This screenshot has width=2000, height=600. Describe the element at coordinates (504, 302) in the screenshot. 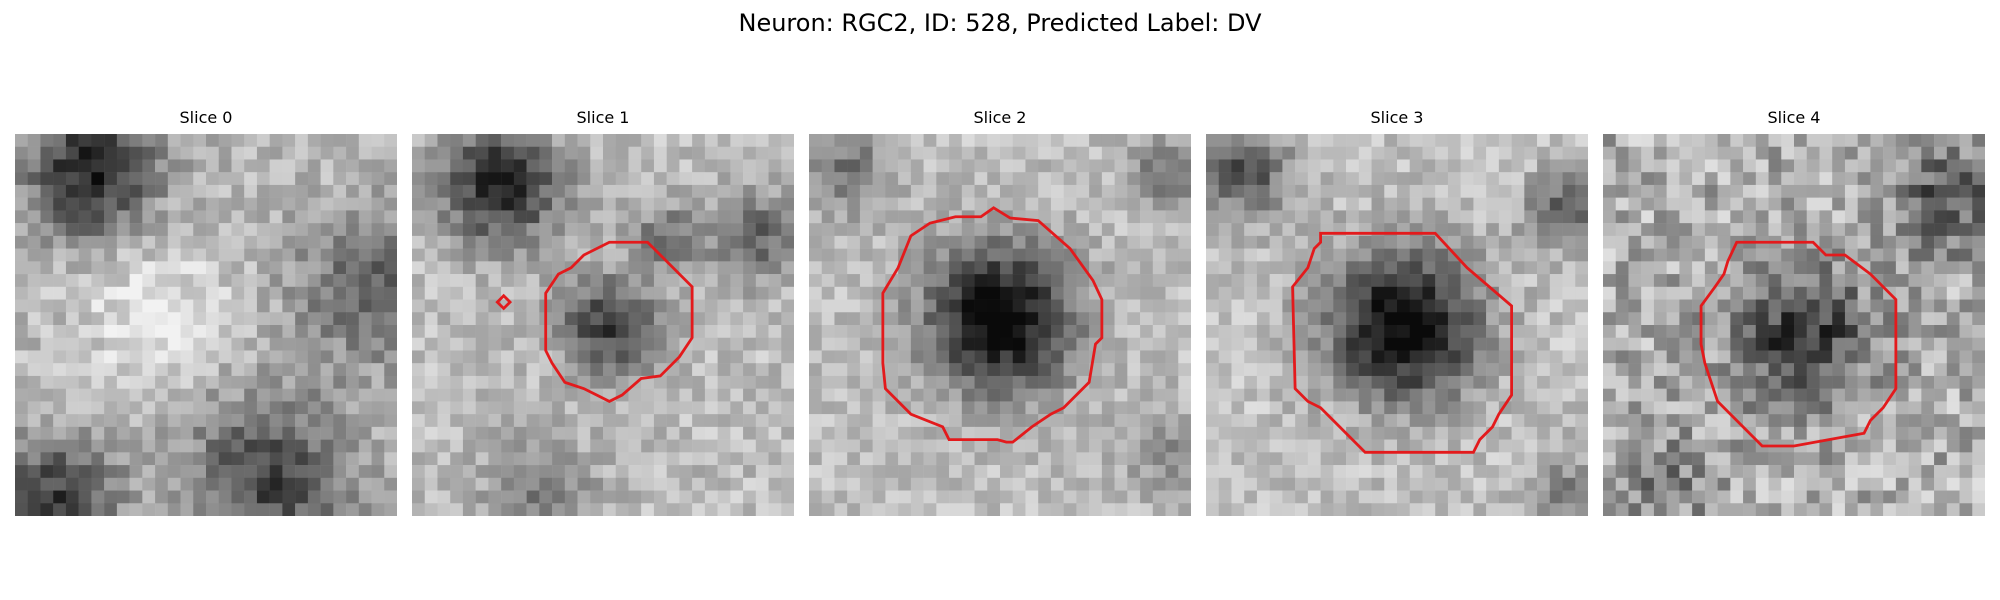

I see `small-contour` at that location.